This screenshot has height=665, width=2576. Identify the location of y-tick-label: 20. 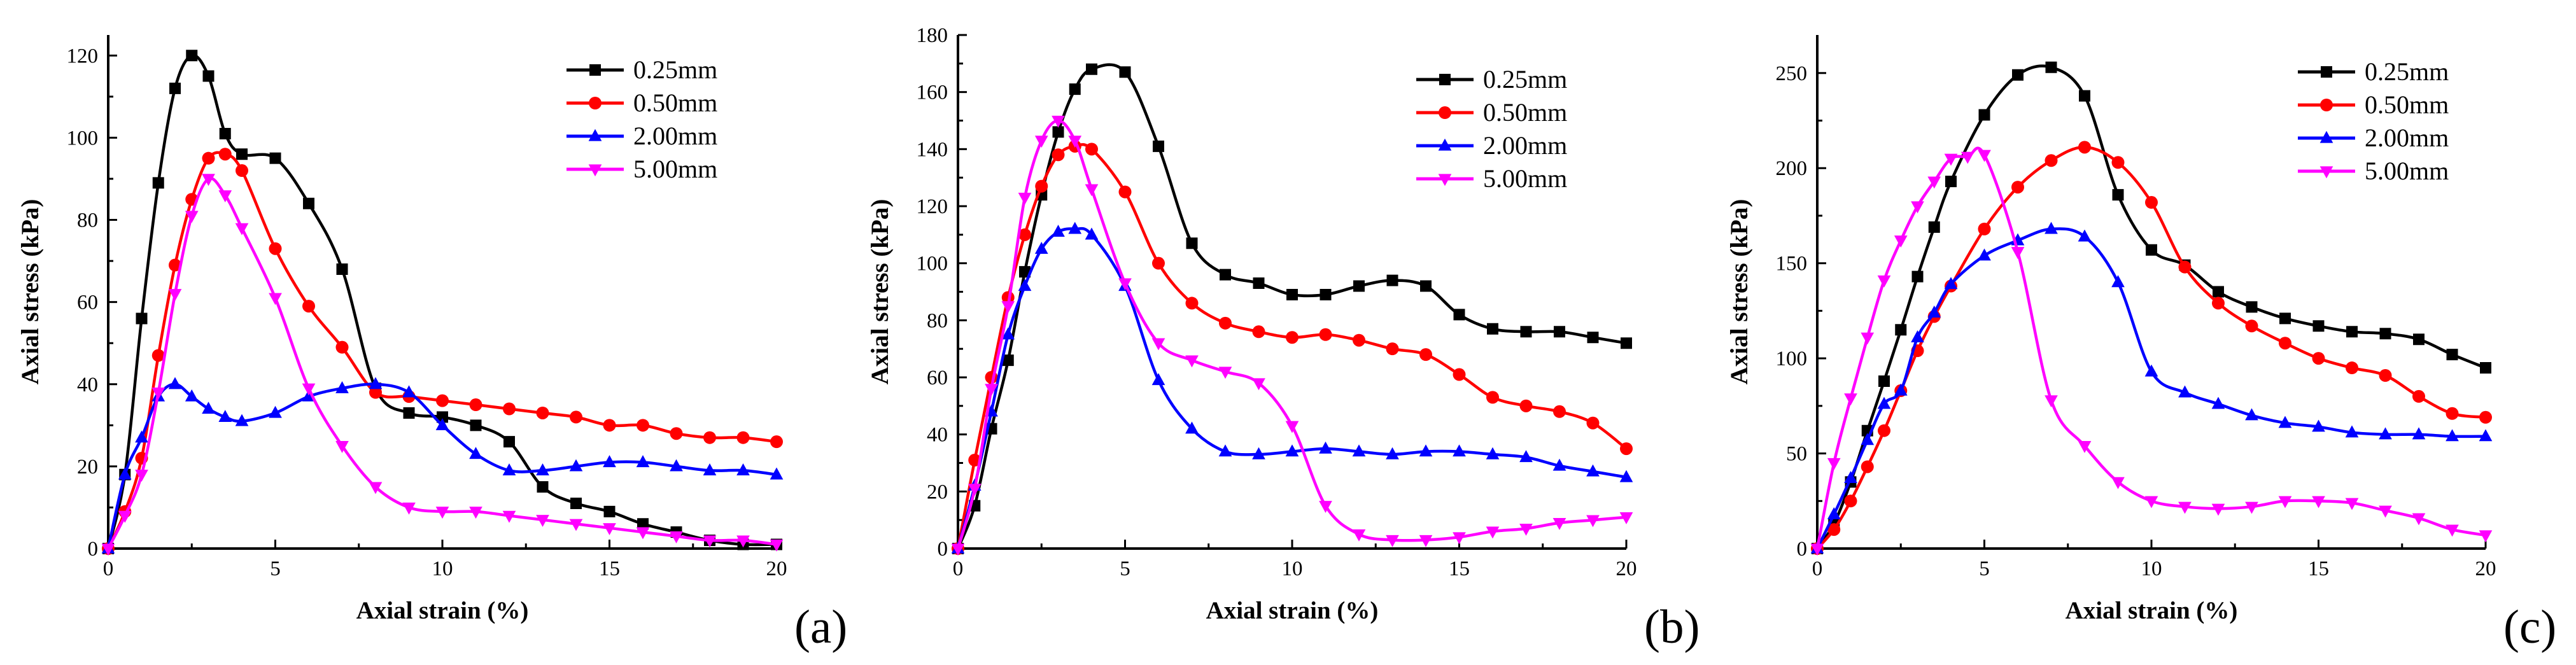
(938, 491).